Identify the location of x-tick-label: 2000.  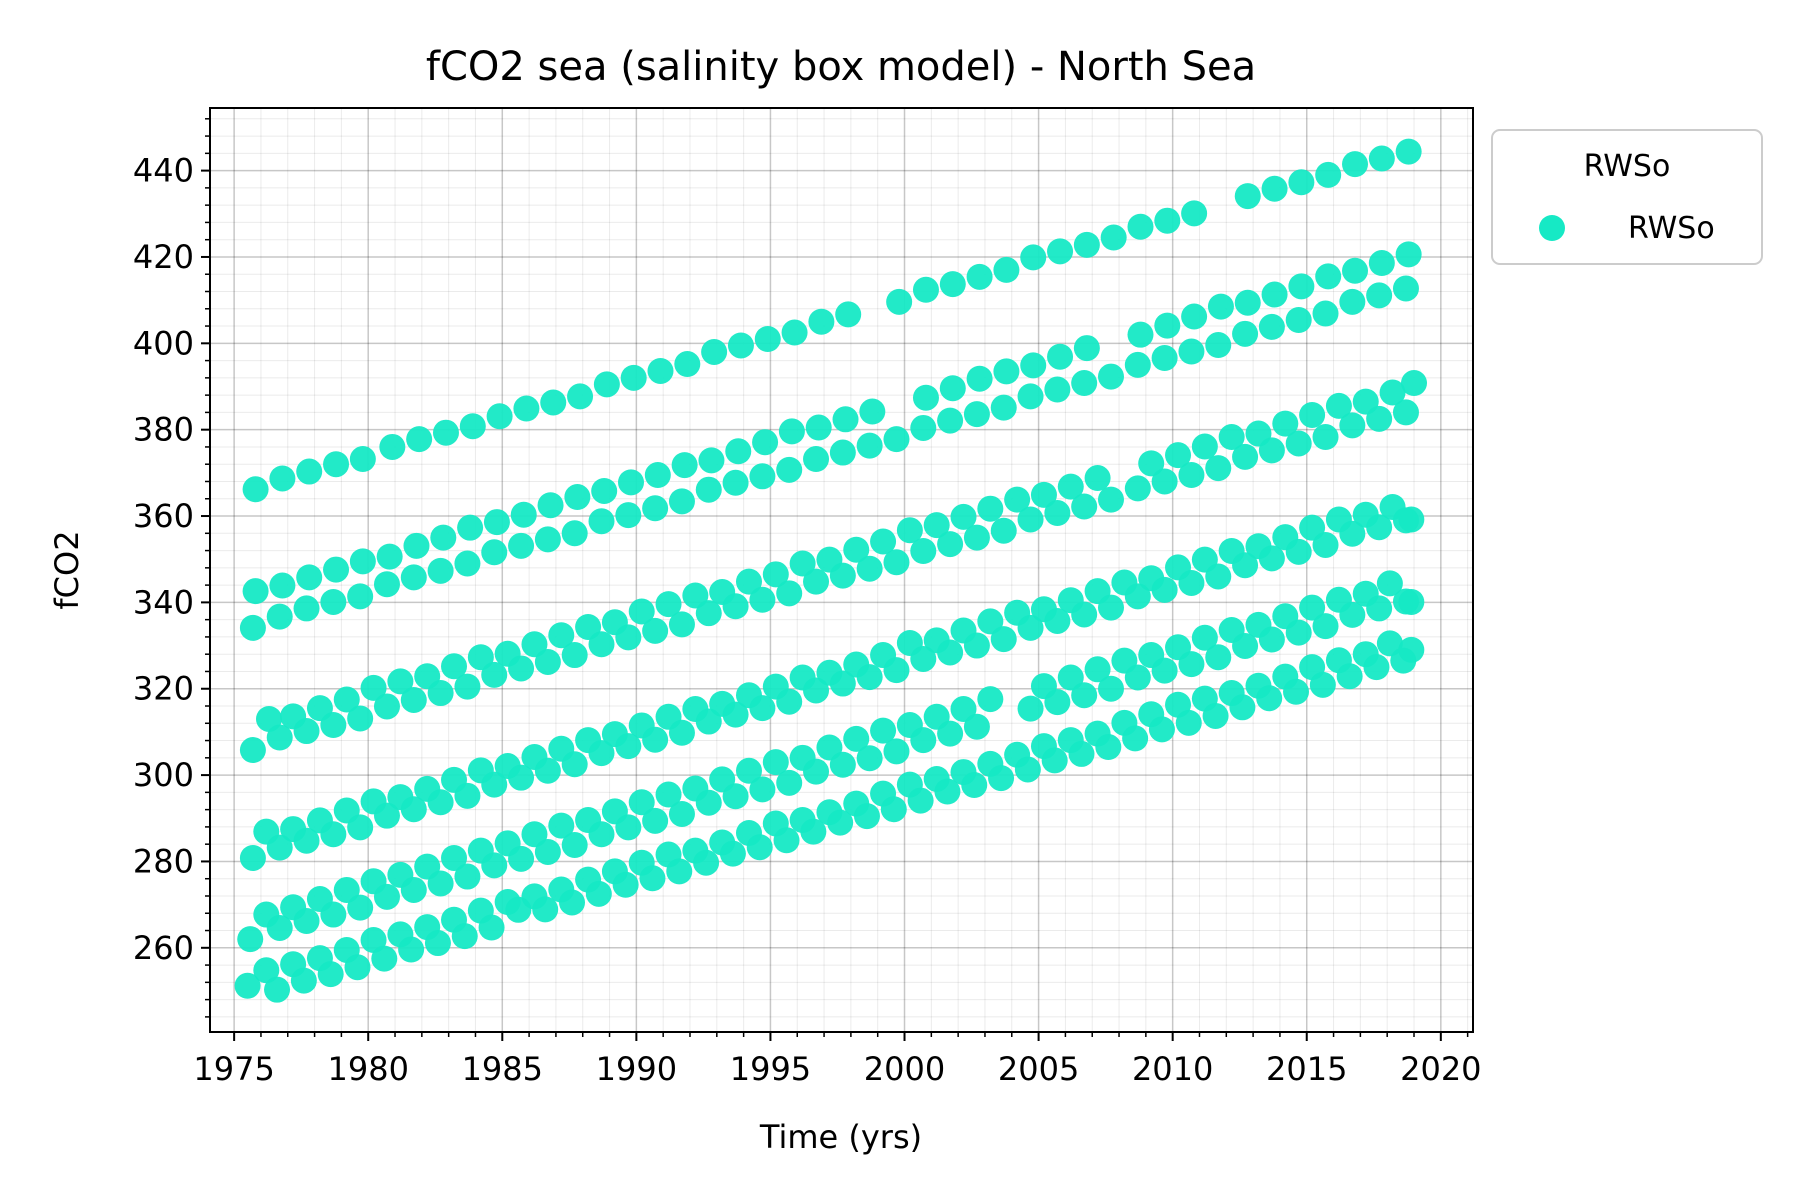
(904, 1069).